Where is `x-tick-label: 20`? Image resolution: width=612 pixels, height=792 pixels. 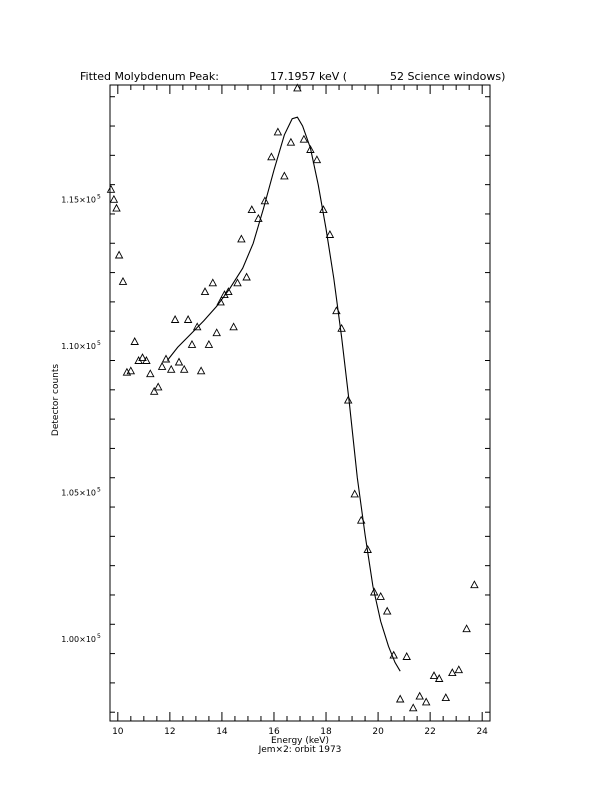 x-tick-label: 20 is located at coordinates (378, 732).